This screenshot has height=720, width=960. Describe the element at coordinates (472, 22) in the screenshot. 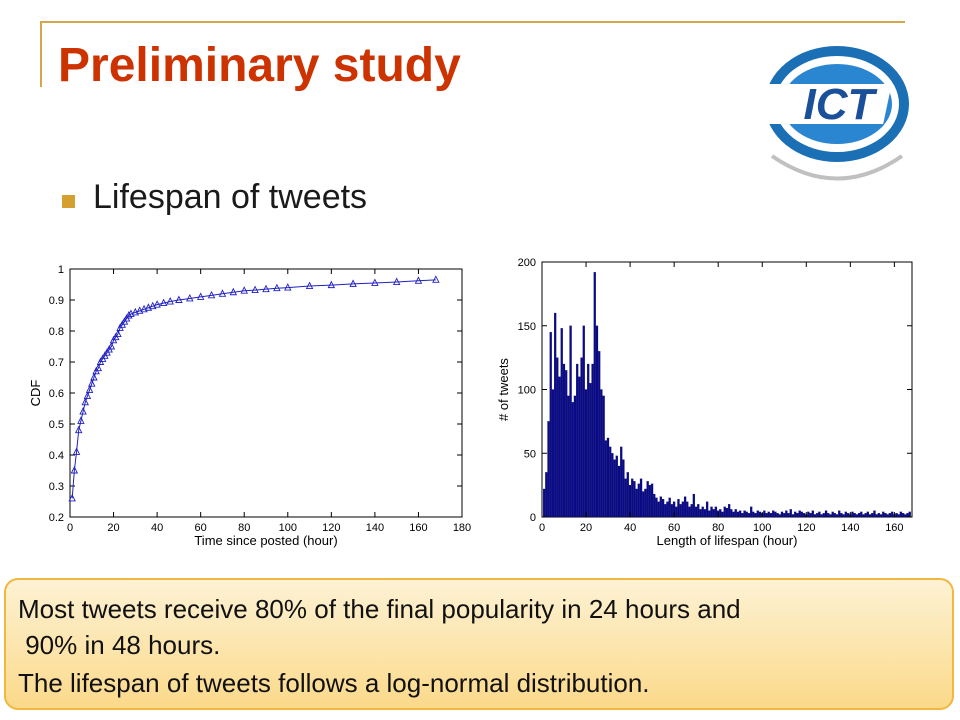

I see `header-rule` at that location.